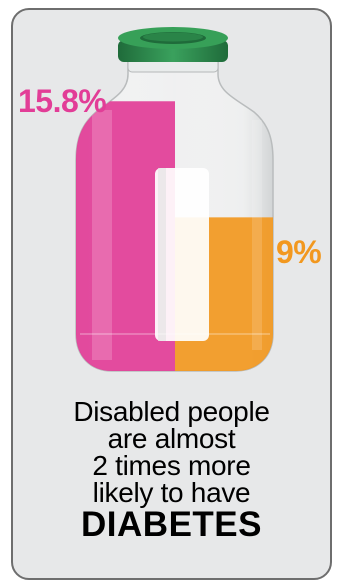  Describe the element at coordinates (171, 492) in the screenshot. I see `caption-line-4: likely to have` at that location.